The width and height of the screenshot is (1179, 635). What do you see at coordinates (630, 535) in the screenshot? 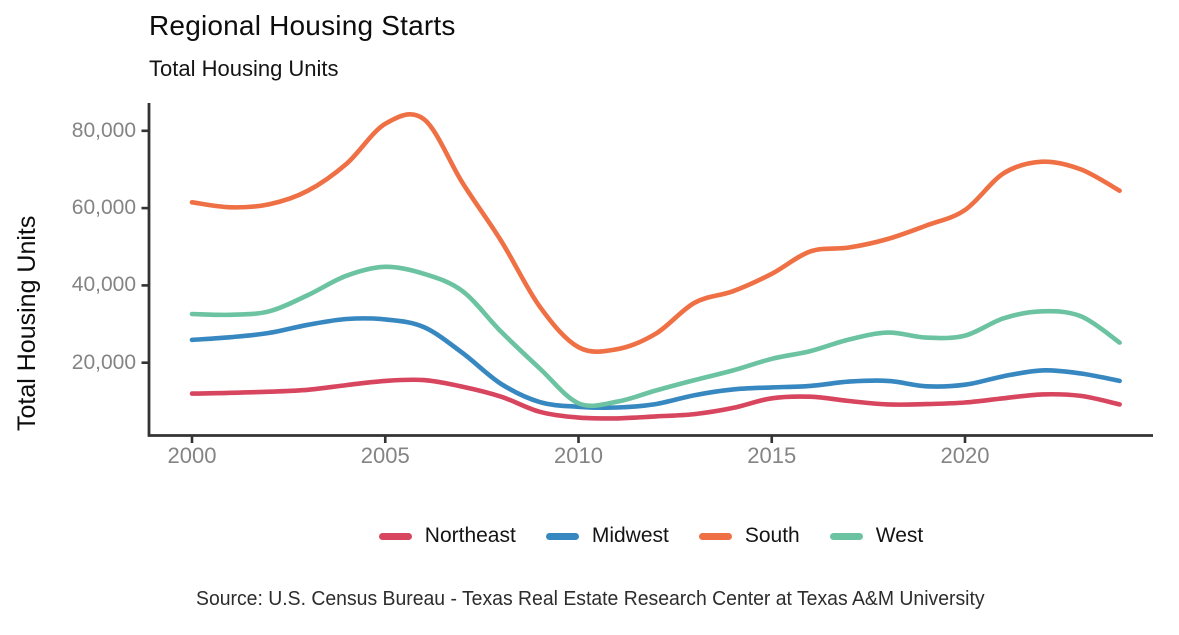
I see `legend-label-midwest: Midwest` at bounding box center [630, 535].